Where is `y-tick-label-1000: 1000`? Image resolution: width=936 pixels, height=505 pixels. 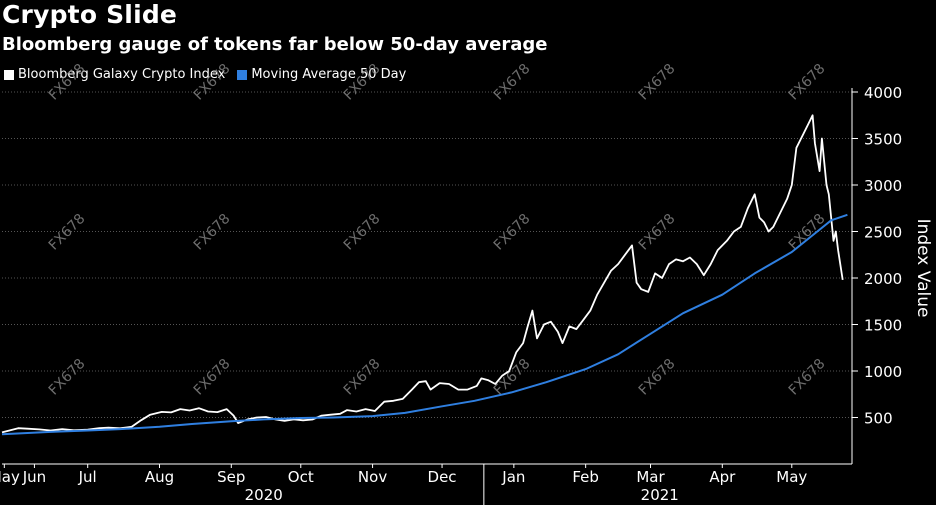 y-tick-label-1000: 1000 is located at coordinates (883, 372).